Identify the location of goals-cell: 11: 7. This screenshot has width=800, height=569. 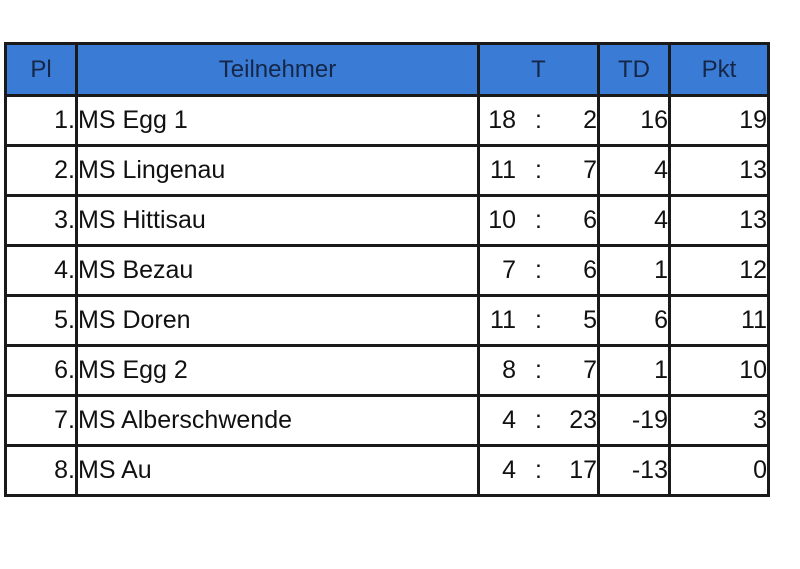
(538, 170).